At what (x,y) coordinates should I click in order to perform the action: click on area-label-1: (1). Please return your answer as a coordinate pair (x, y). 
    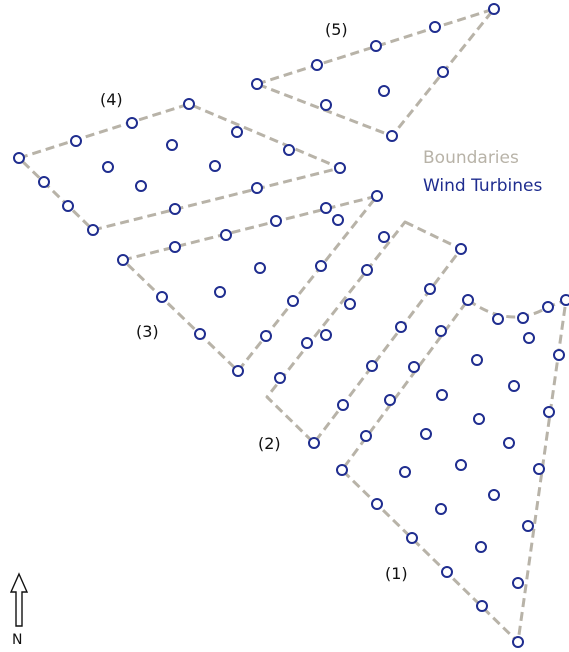
    Looking at the image, I should click on (396, 573).